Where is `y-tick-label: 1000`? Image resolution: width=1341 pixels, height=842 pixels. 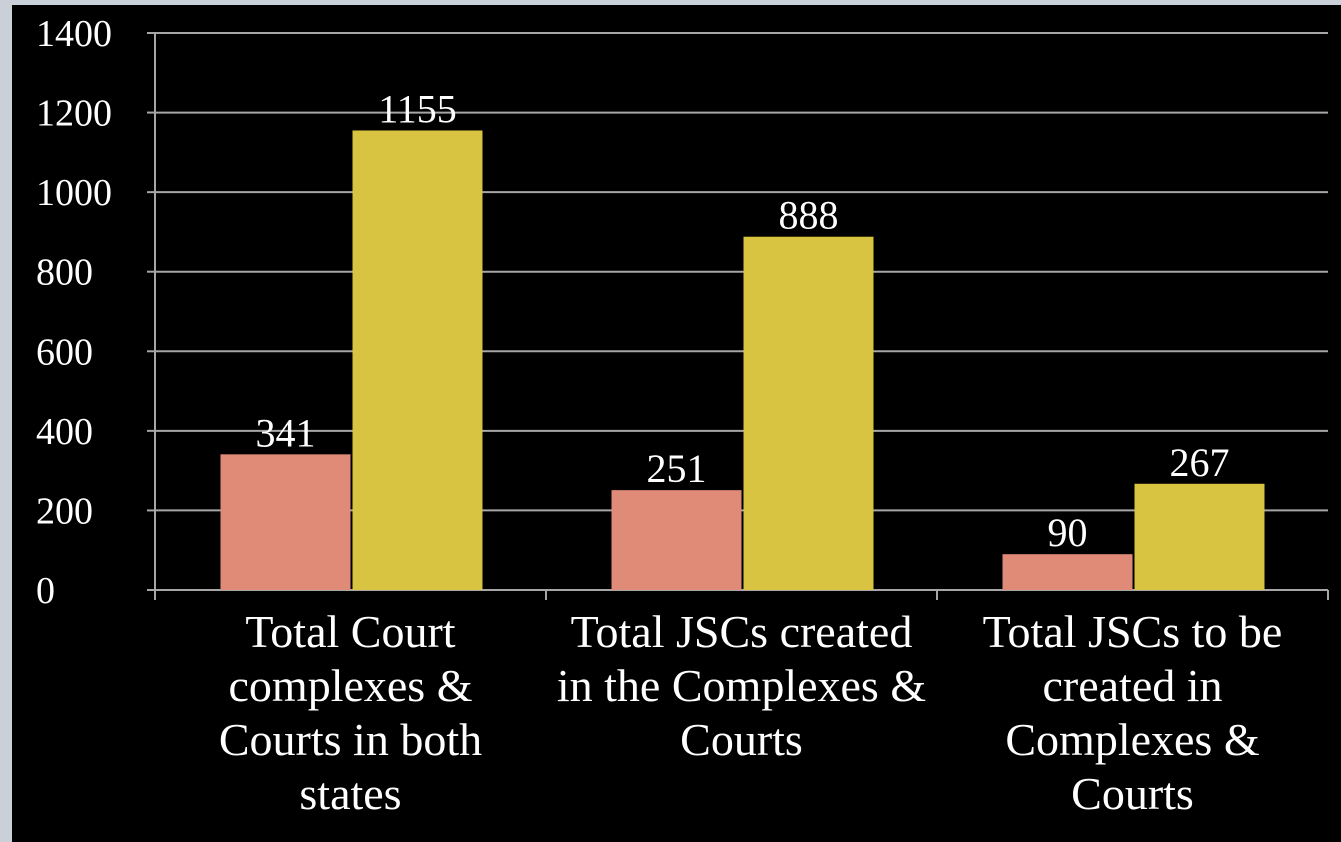 y-tick-label: 1000 is located at coordinates (74, 193).